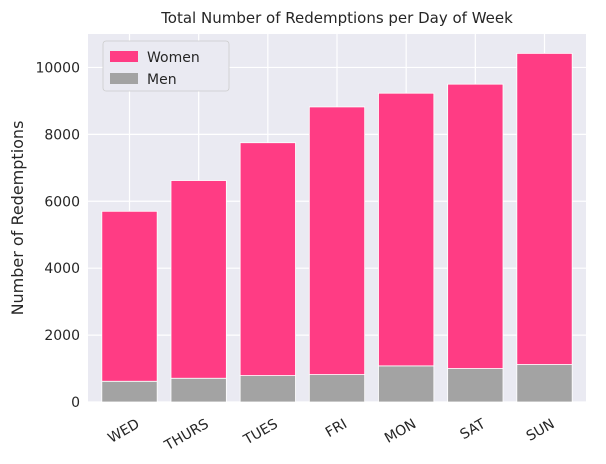 The image size is (606, 464). I want to click on bar-women-mon, so click(406, 229).